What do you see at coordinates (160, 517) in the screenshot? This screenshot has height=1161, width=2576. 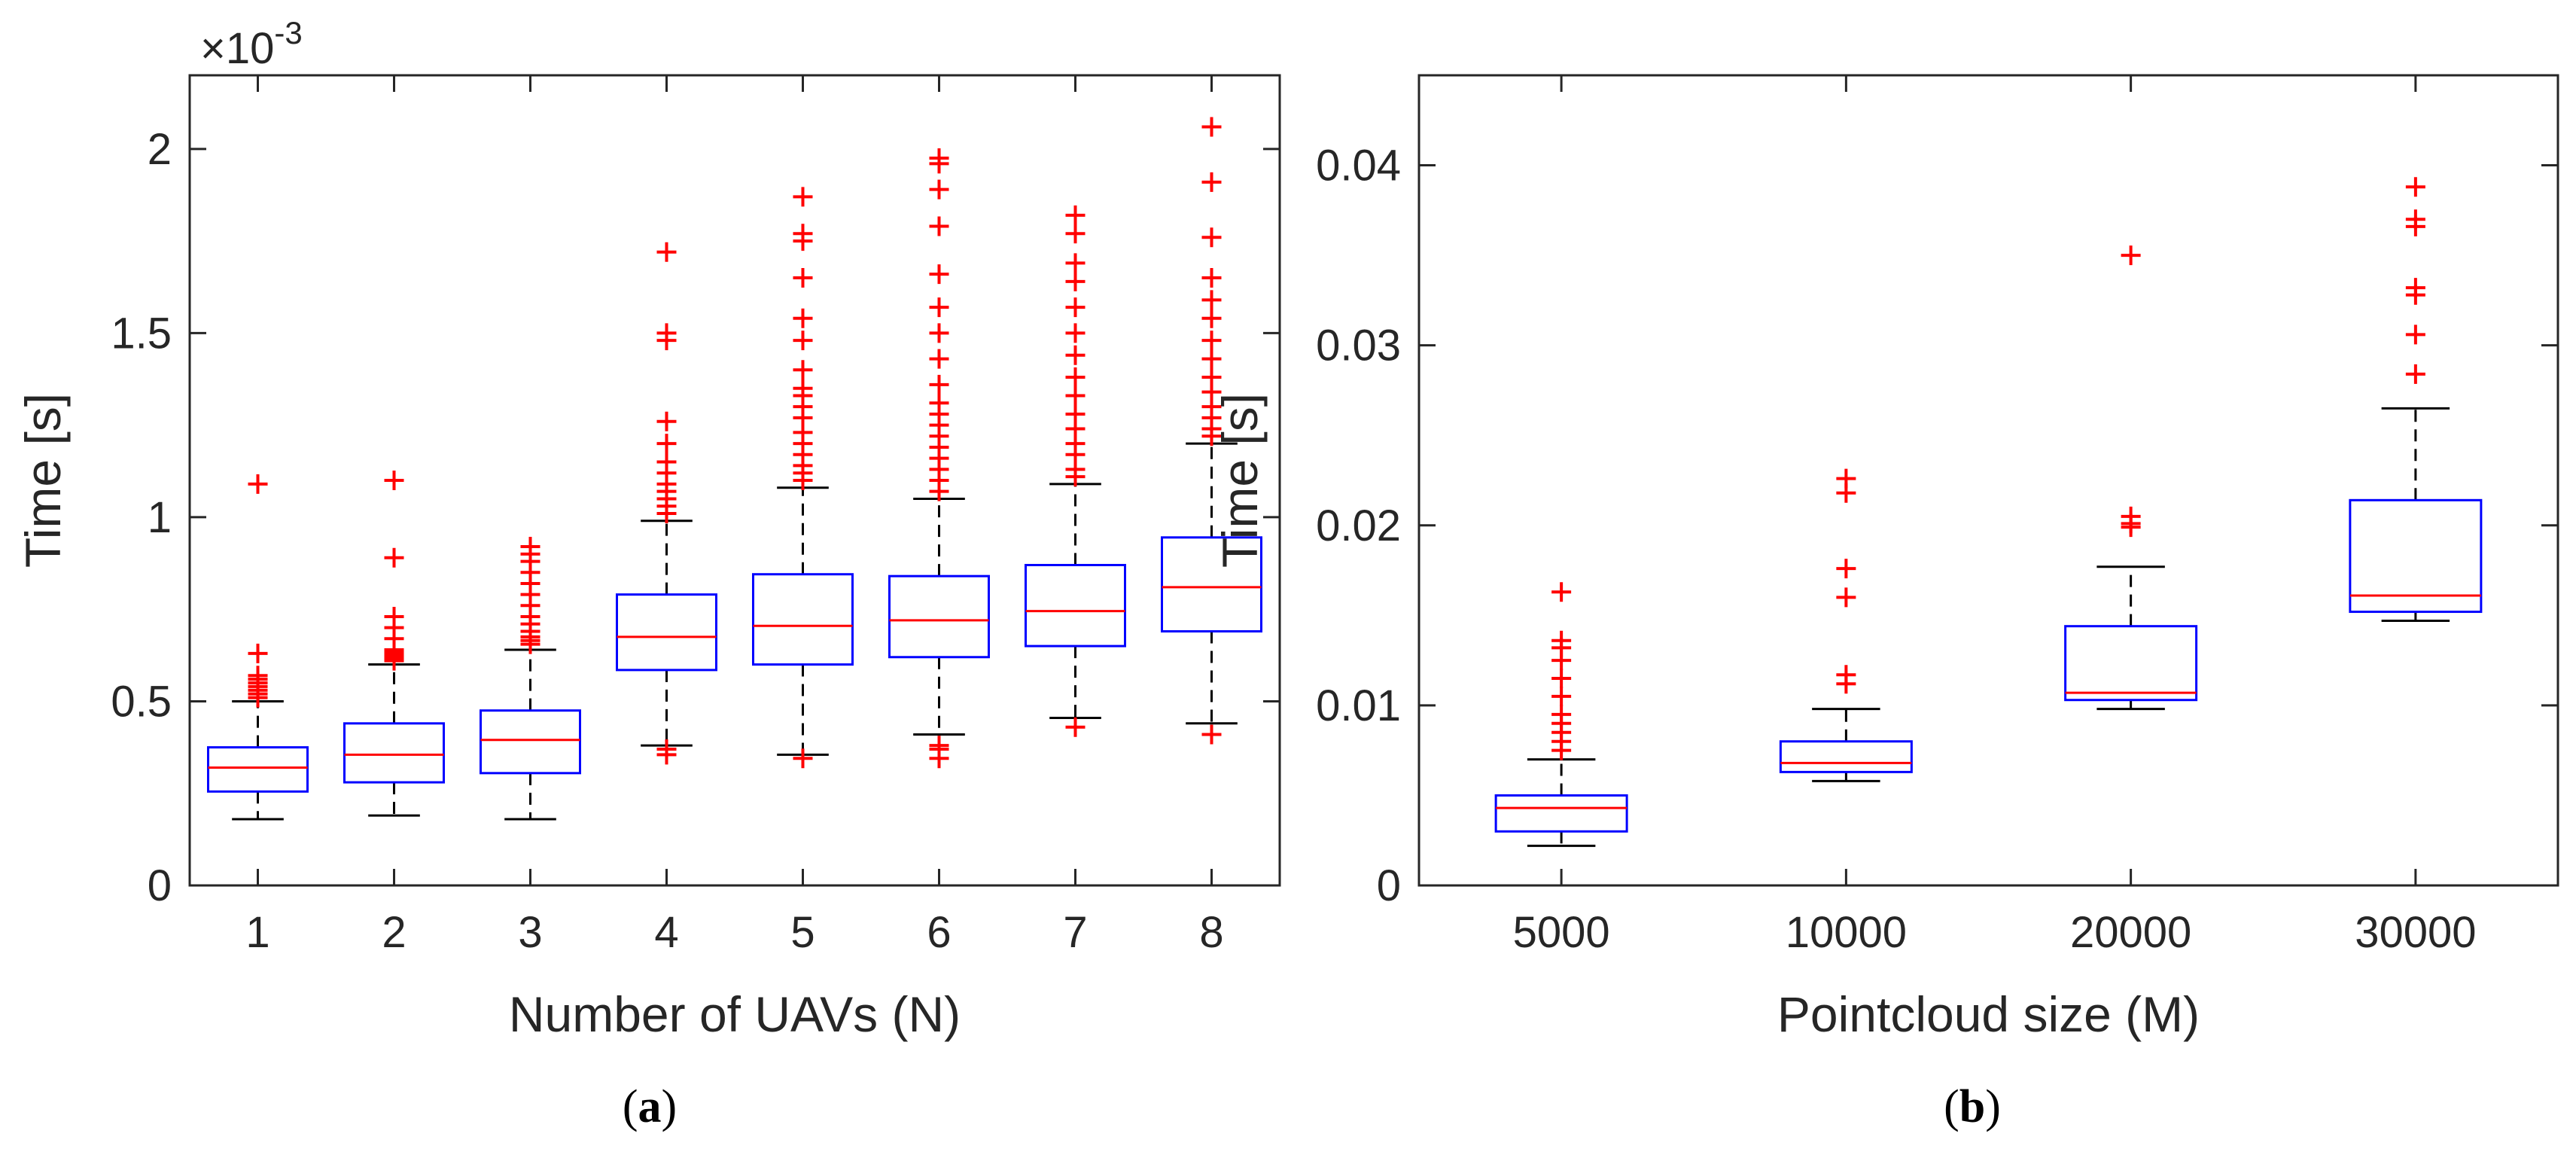 I see `y-tick-label: 1` at bounding box center [160, 517].